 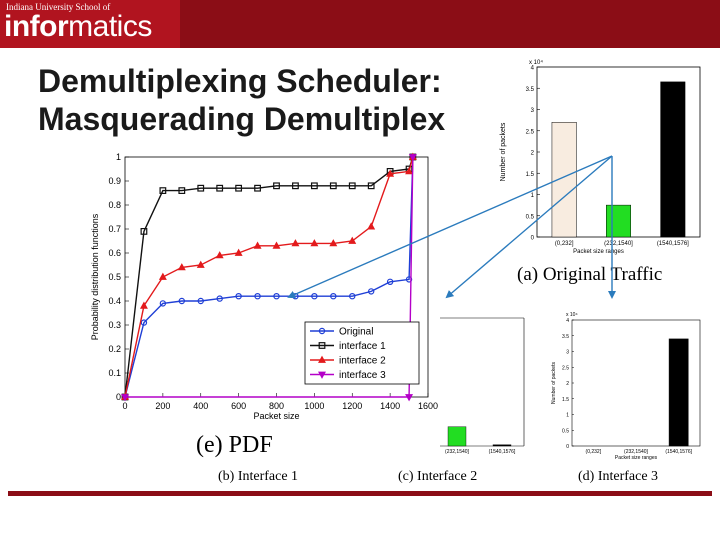 What do you see at coordinates (567, 353) in the screenshot?
I see `chart-d-ytick-label: 3` at bounding box center [567, 353].